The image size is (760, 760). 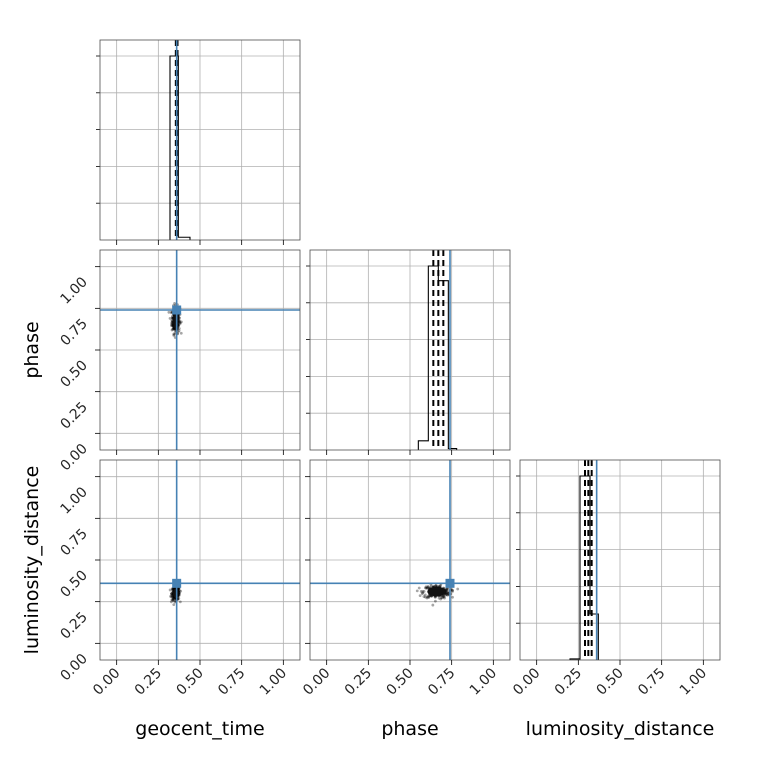 What do you see at coordinates (73, 625) in the screenshot?
I see `y-tick-label: 0.25` at bounding box center [73, 625].